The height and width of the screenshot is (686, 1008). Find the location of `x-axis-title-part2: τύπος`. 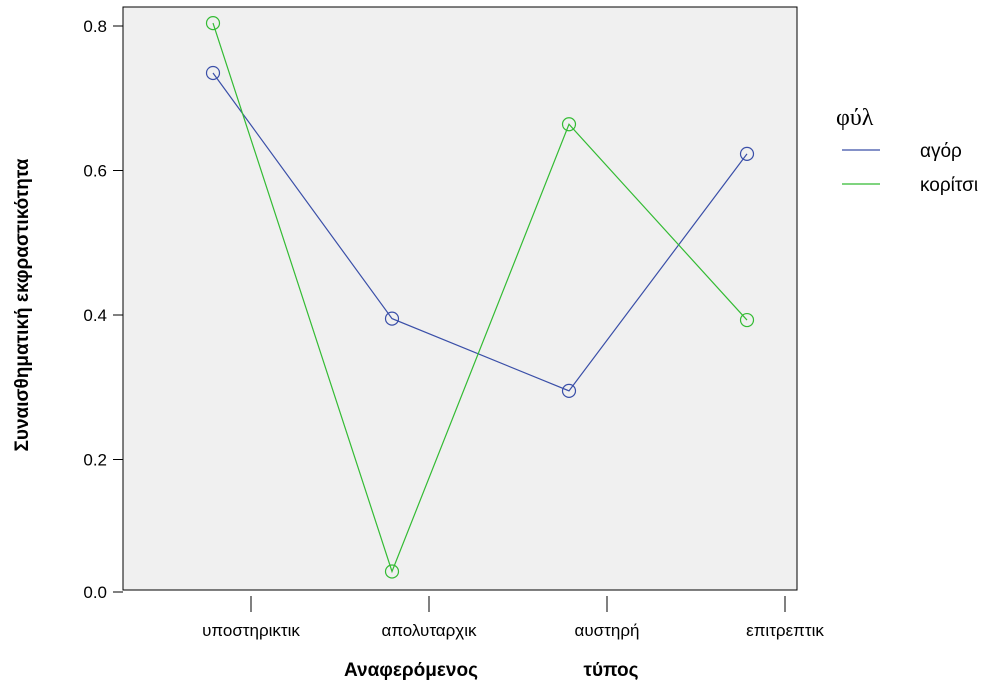

x-axis-title-part2: τύπος is located at coordinates (610, 670).